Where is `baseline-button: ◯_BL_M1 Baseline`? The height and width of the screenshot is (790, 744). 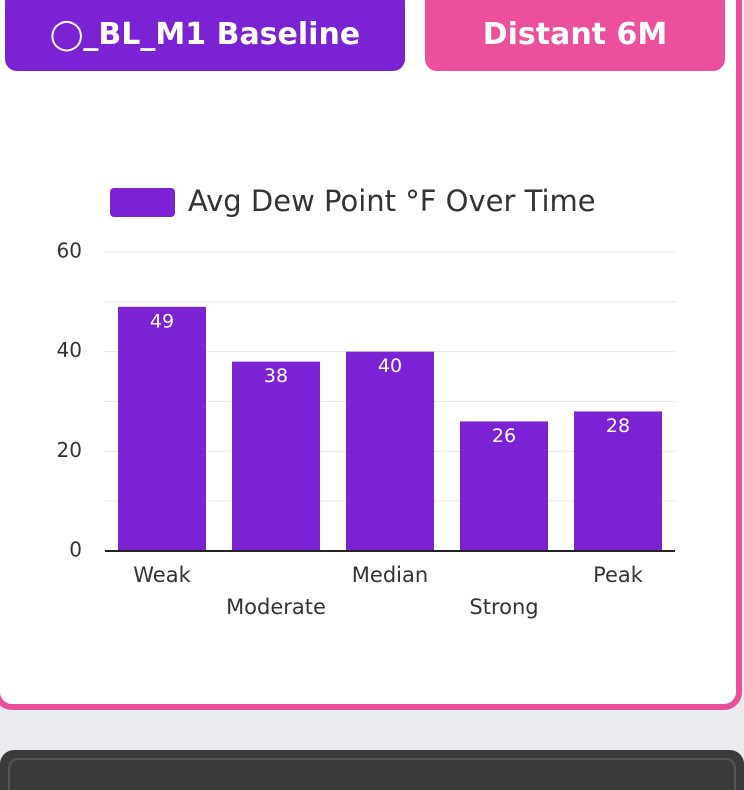 baseline-button: ◯_BL_M1 Baseline is located at coordinates (205, 35).